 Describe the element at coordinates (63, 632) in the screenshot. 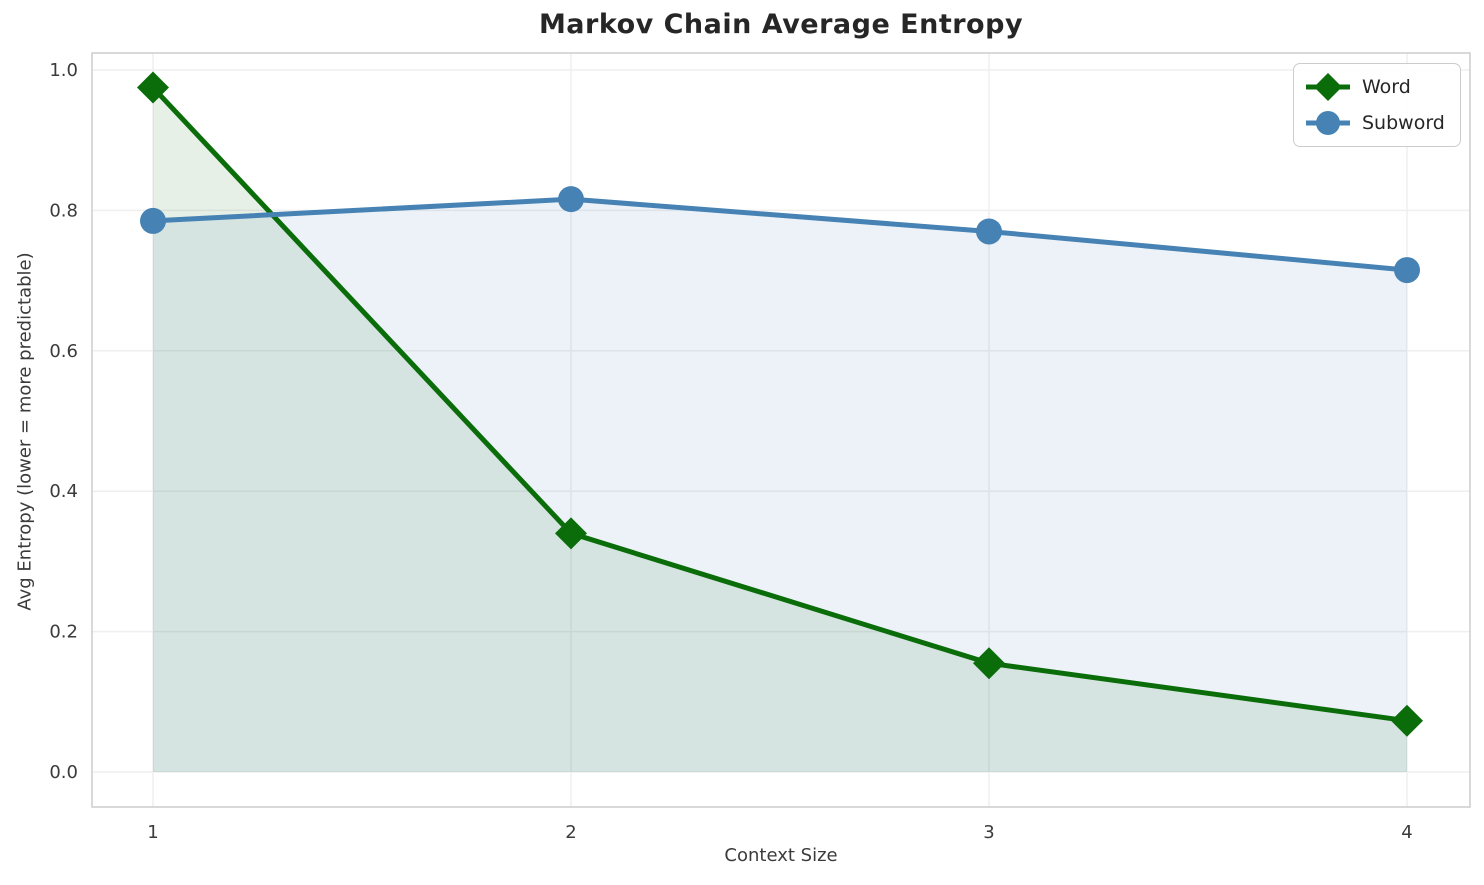

I see `y-tick-label: 0.2` at that location.